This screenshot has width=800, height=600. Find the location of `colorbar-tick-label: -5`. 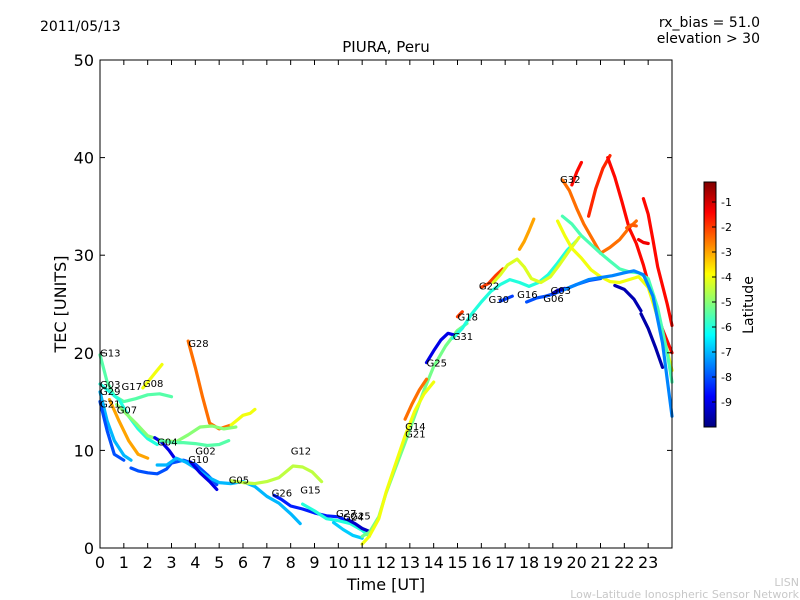

colorbar-tick-label: -5 is located at coordinates (726, 302).